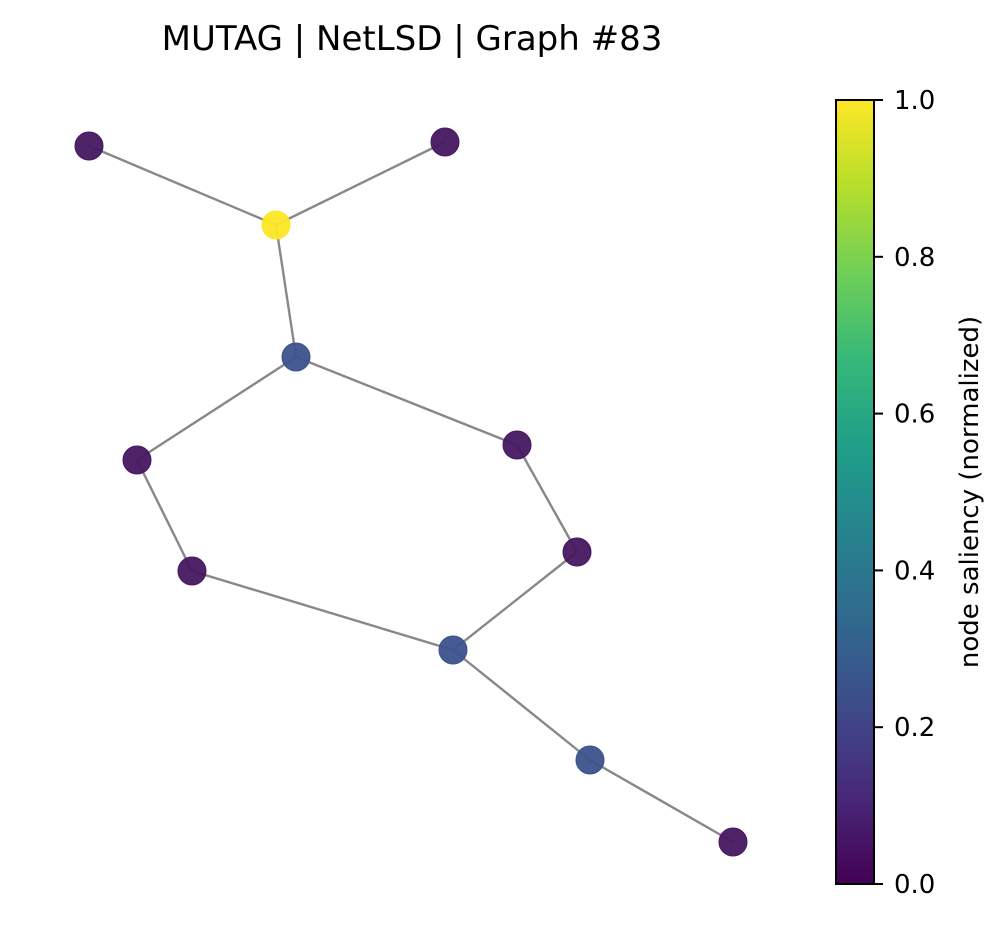 This screenshot has width=1007, height=938. Describe the element at coordinates (661, 801) in the screenshot. I see `edge-n9-n10` at that location.